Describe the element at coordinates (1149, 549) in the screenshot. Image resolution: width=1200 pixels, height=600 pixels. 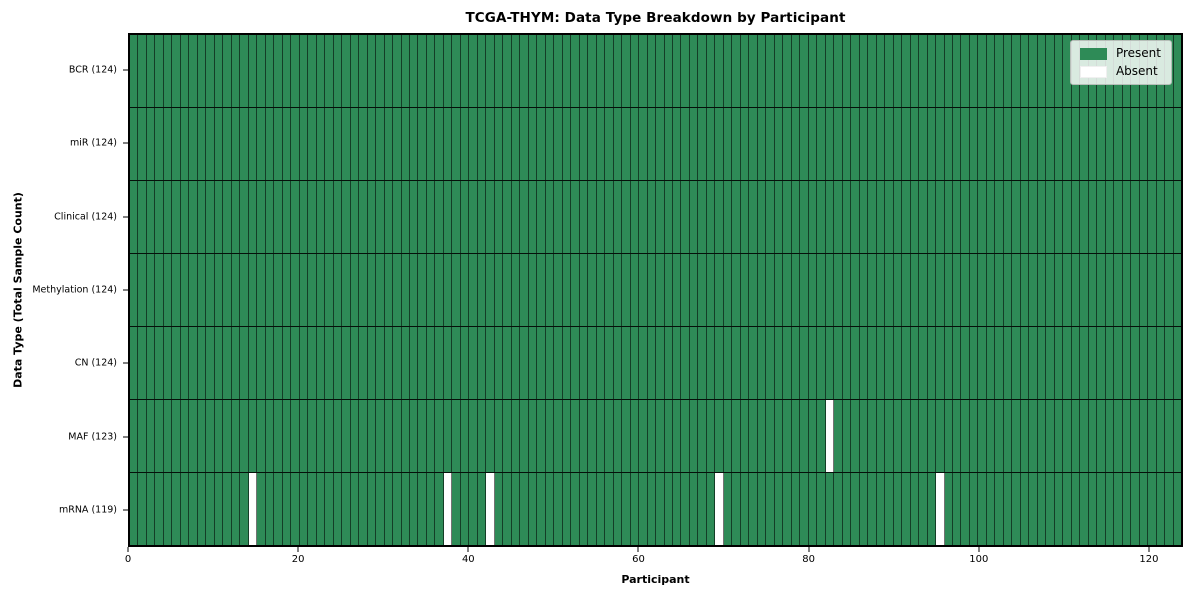
I see `x-tick-mark` at that location.